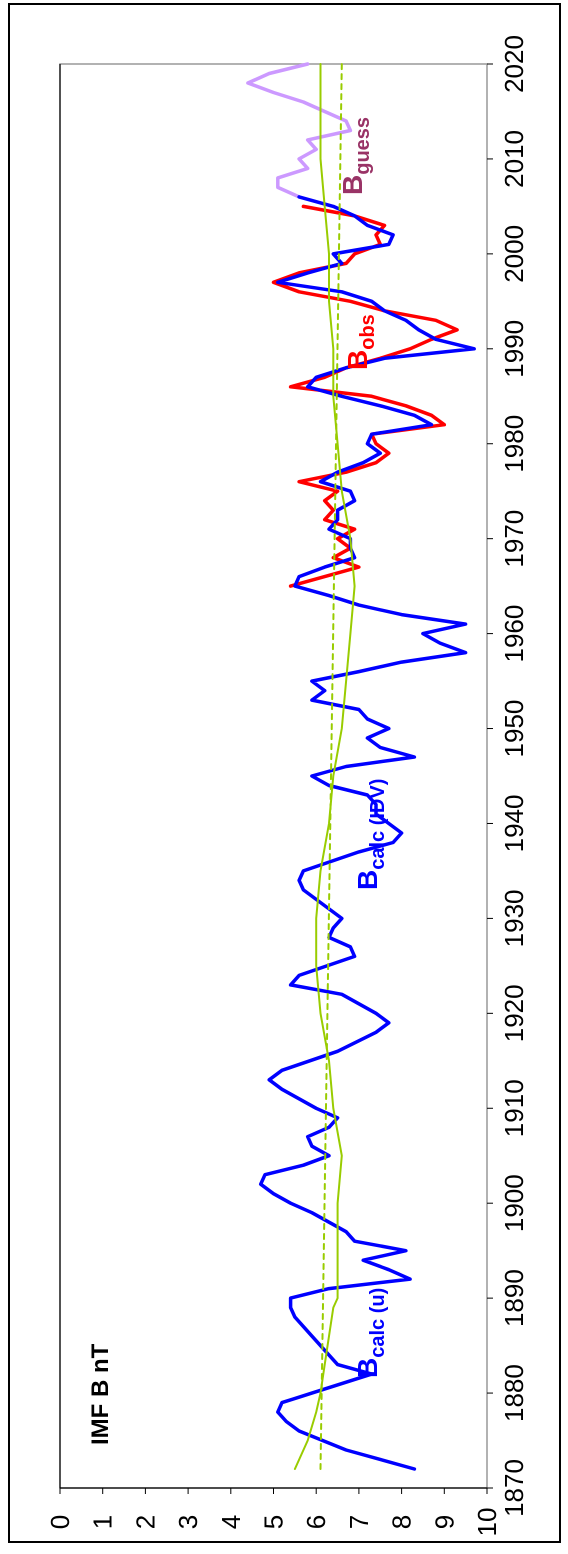 The width and height of the screenshot is (568, 1554). What do you see at coordinates (514, 254) in the screenshot?
I see `year-tick-label: 2000` at bounding box center [514, 254].